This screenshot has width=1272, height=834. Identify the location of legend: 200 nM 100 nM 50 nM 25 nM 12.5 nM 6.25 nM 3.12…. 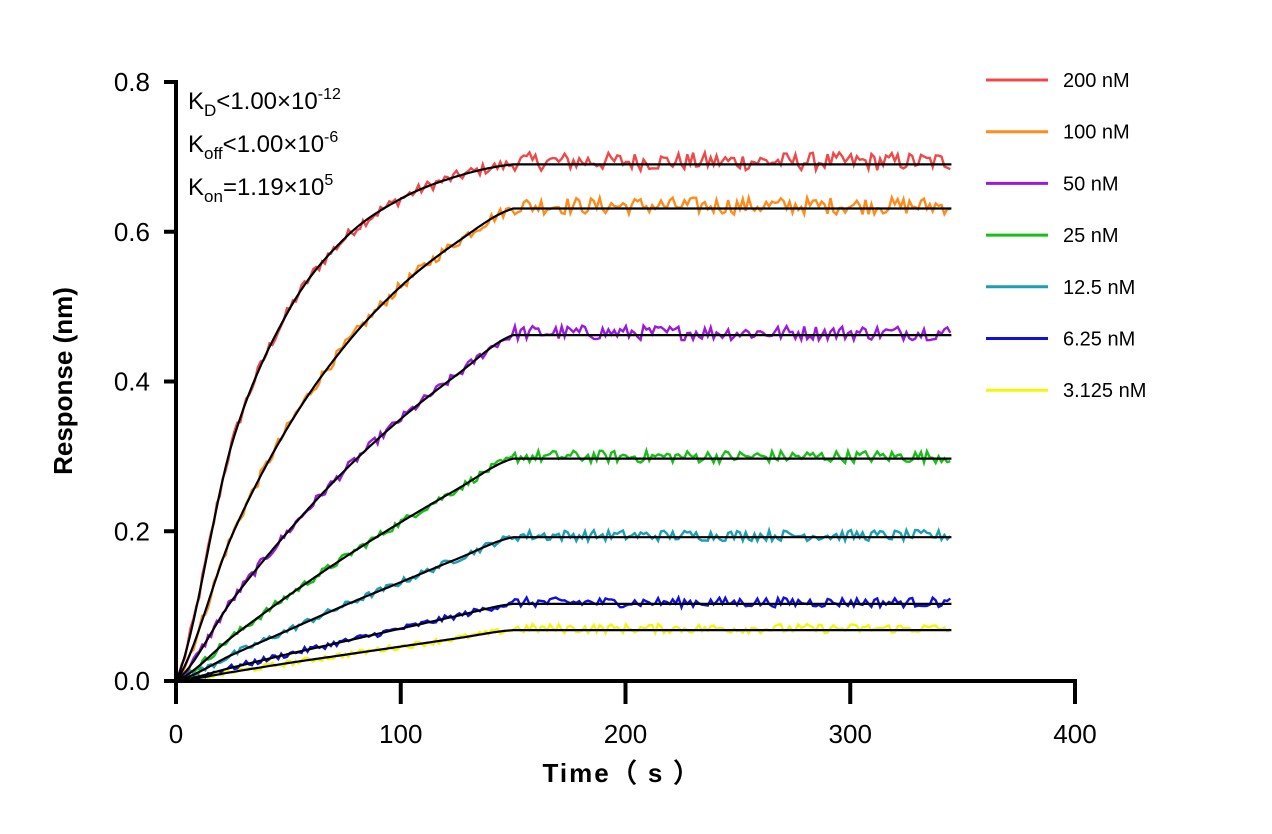
(1066, 236).